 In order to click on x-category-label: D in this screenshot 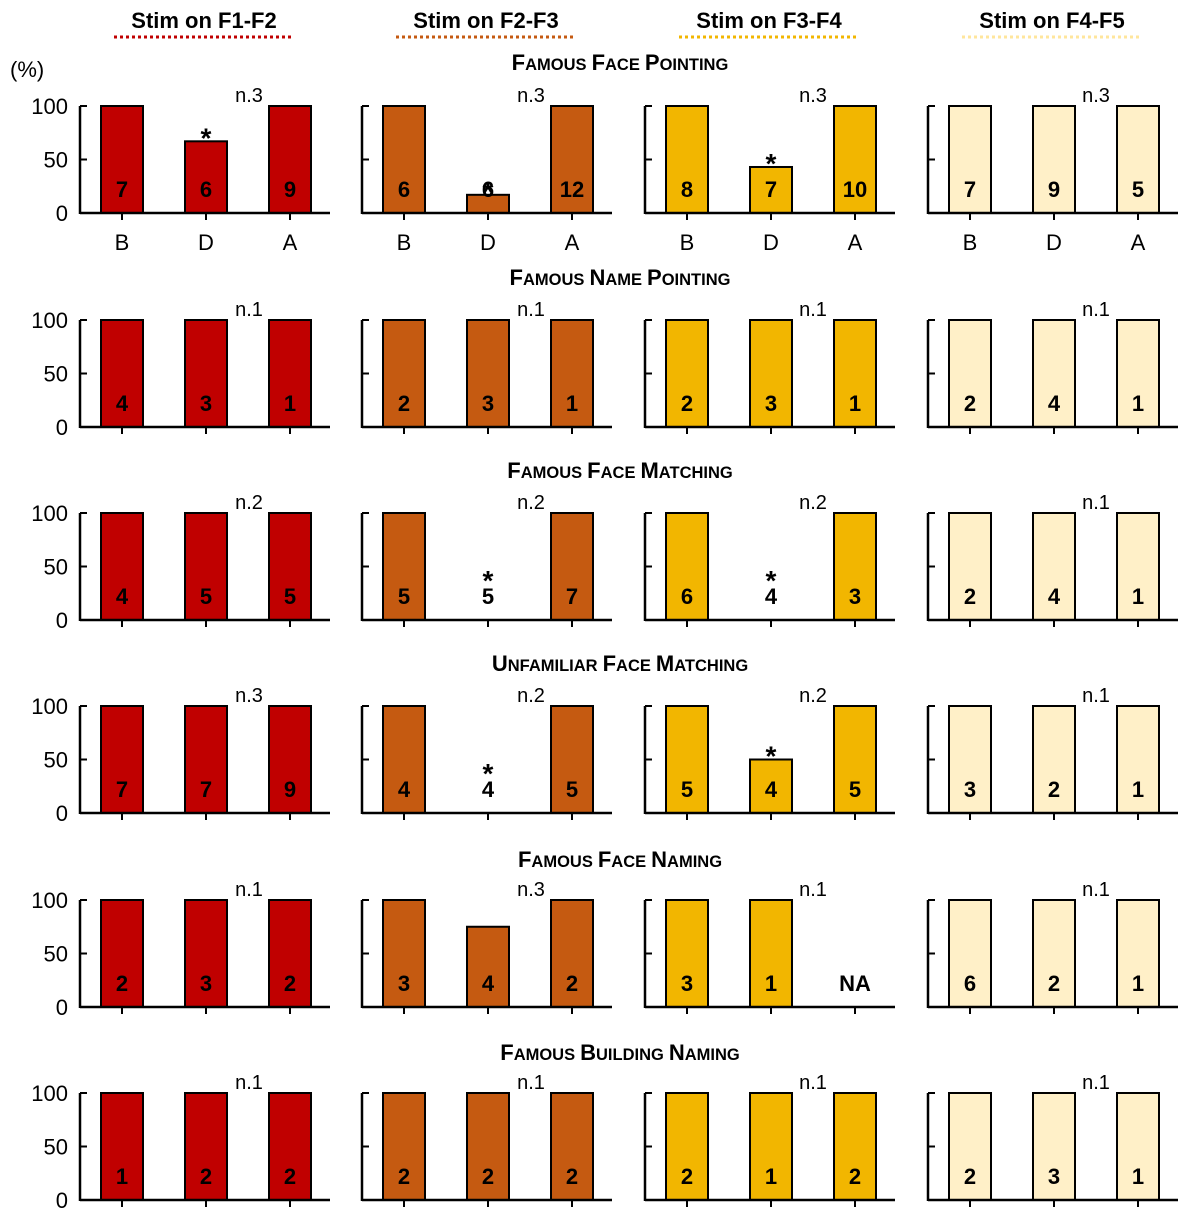, I will do `click(1054, 242)`.